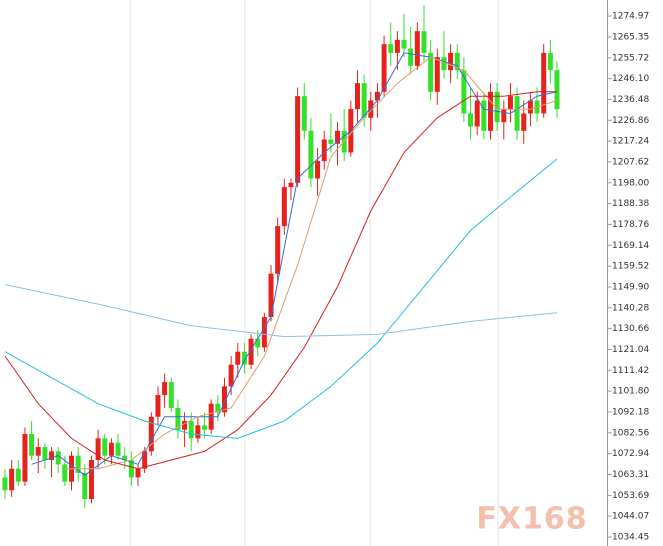 Image resolution: width=663 pixels, height=546 pixels. Describe the element at coordinates (281, 311) in the screenshot. I see `ma-line` at that location.